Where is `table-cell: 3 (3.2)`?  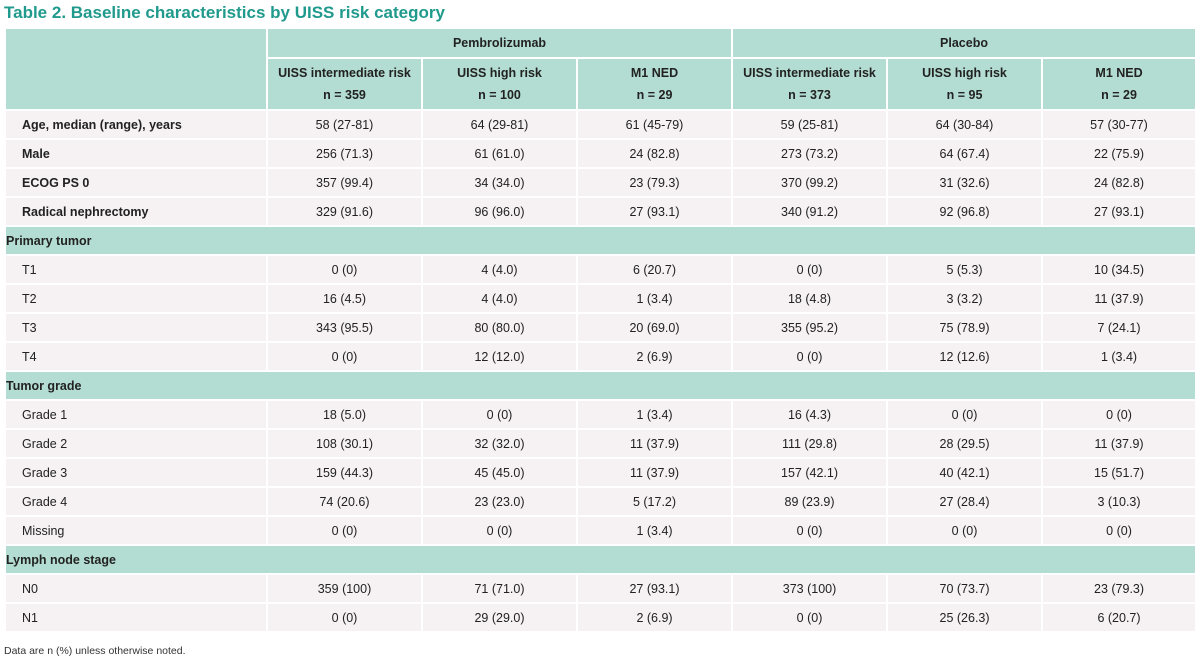 table-cell: 3 (3.2) is located at coordinates (965, 298).